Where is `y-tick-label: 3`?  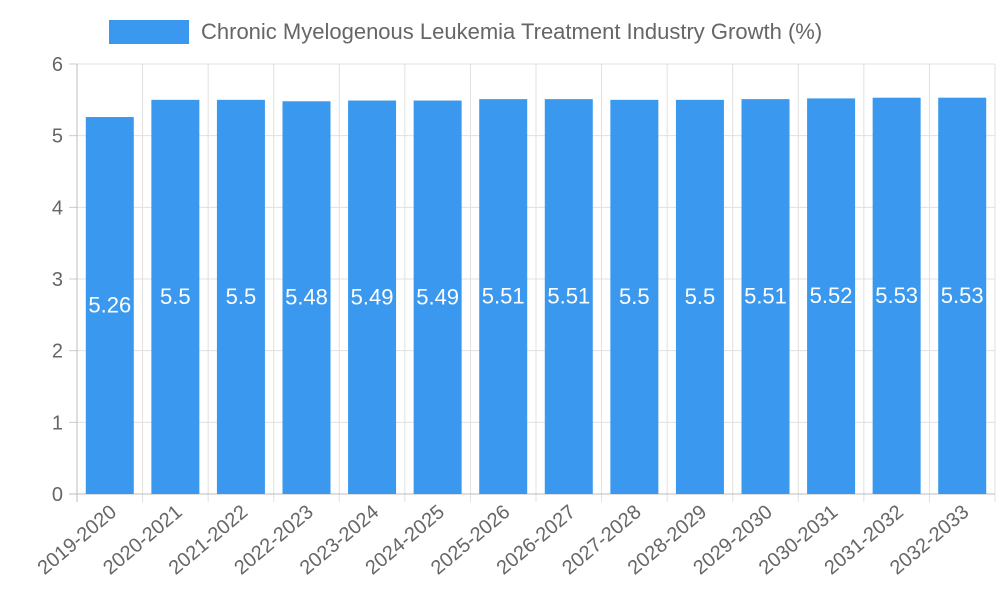 y-tick-label: 3 is located at coordinates (57, 280).